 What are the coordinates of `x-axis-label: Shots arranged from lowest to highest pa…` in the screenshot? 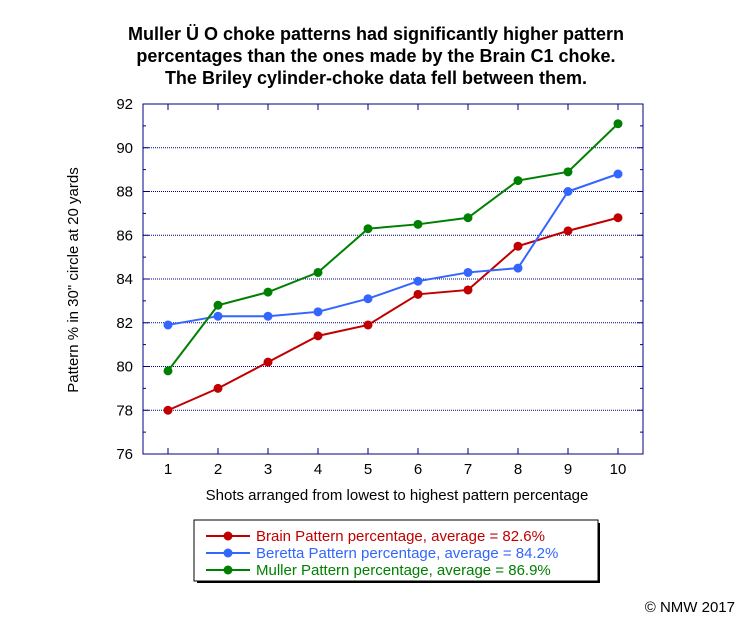 It's located at (397, 495).